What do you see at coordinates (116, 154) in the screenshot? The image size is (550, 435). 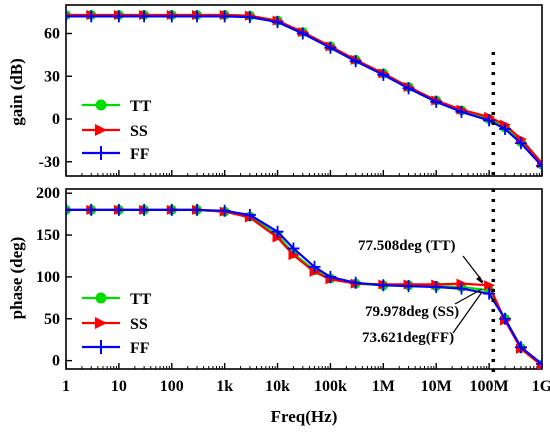 I see `gain-legend-ff: FF` at bounding box center [116, 154].